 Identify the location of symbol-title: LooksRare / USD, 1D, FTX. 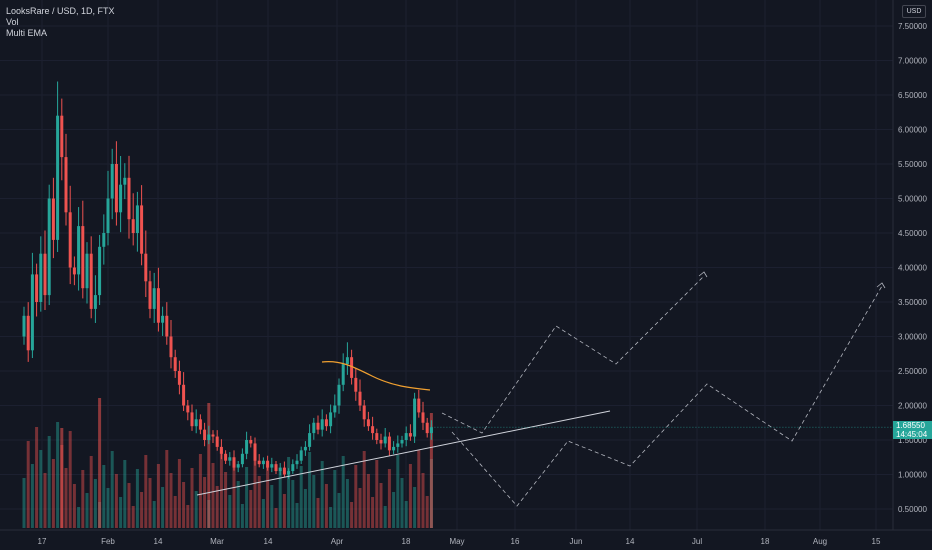
(60, 11).